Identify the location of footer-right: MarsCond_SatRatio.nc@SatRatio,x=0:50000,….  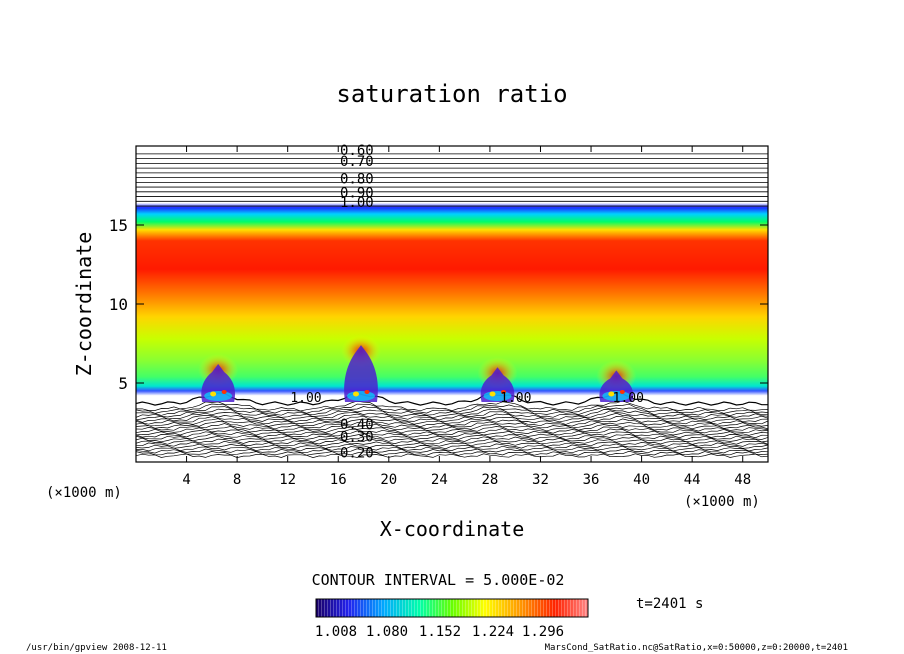
(696, 648).